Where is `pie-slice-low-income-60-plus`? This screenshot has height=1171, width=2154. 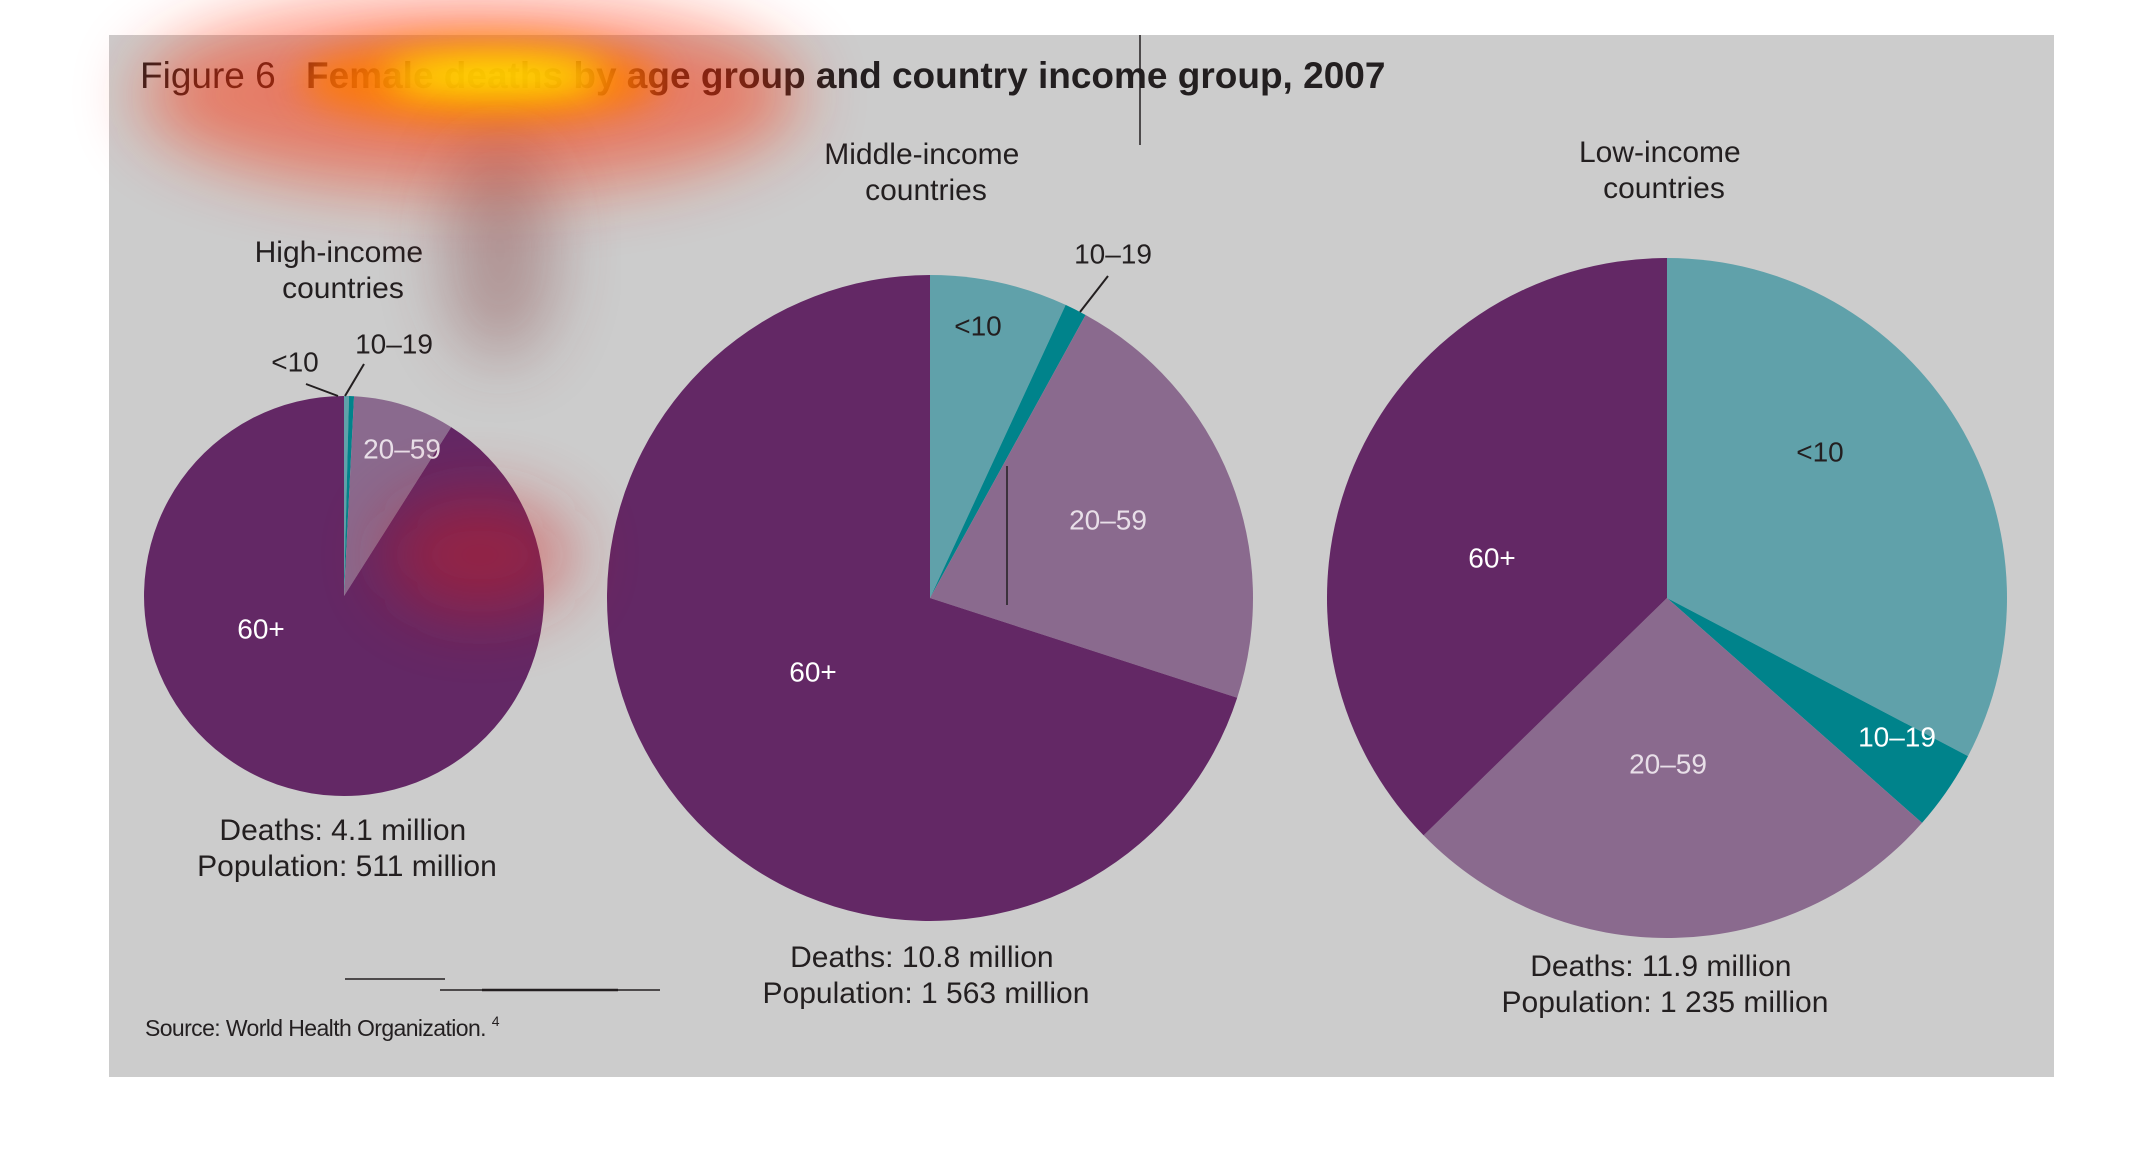 pie-slice-low-income-60-plus is located at coordinates (1496, 547).